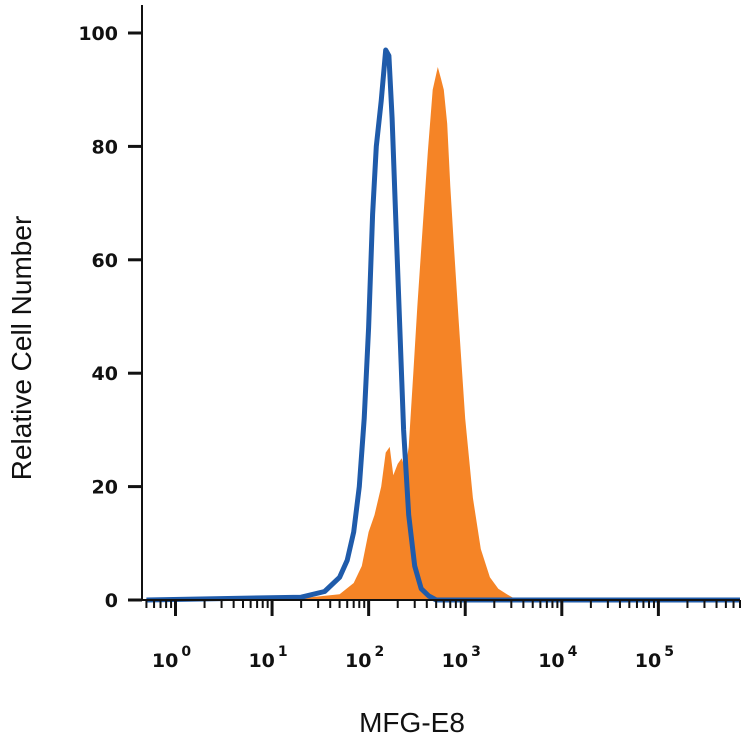 This screenshot has height=743, width=743. Describe the element at coordinates (105, 147) in the screenshot. I see `y-tick-label: 80` at that location.